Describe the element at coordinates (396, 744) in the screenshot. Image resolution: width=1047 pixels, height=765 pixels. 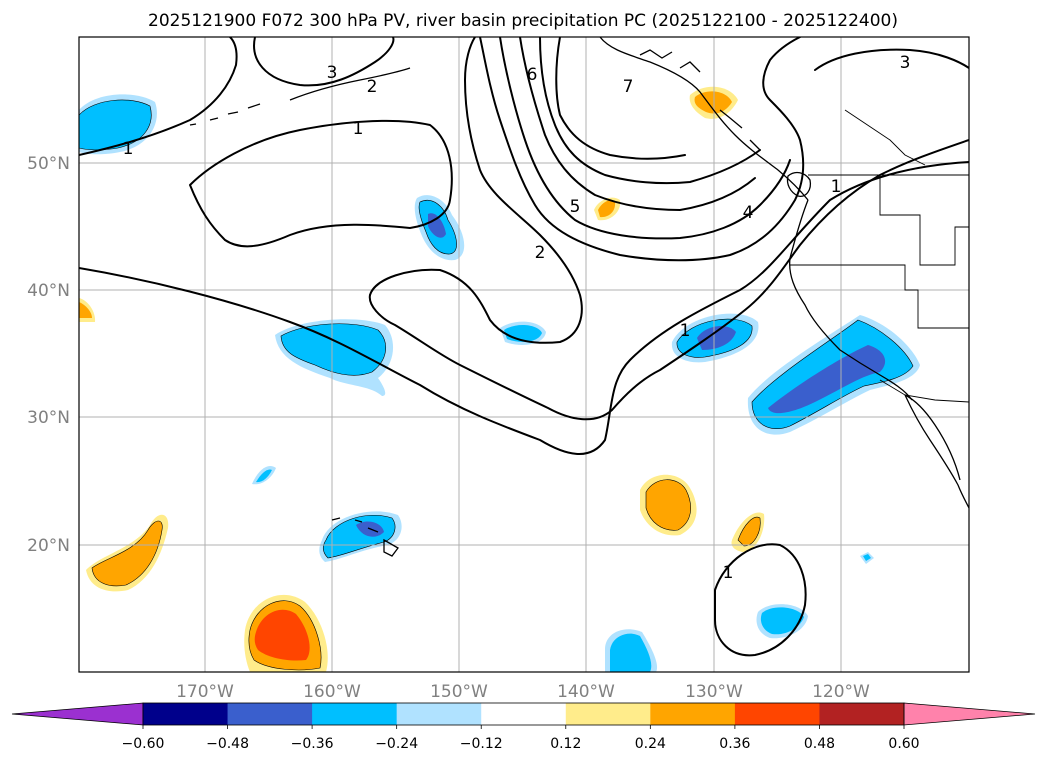
I see `colorbar-tick-label: −0.24` at that location.